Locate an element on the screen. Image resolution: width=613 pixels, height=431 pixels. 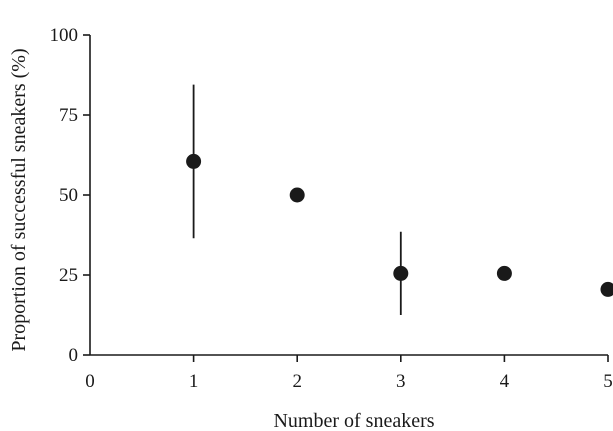
y-axis-ticks: 0 25 50 75 100 is located at coordinates (70, 195).